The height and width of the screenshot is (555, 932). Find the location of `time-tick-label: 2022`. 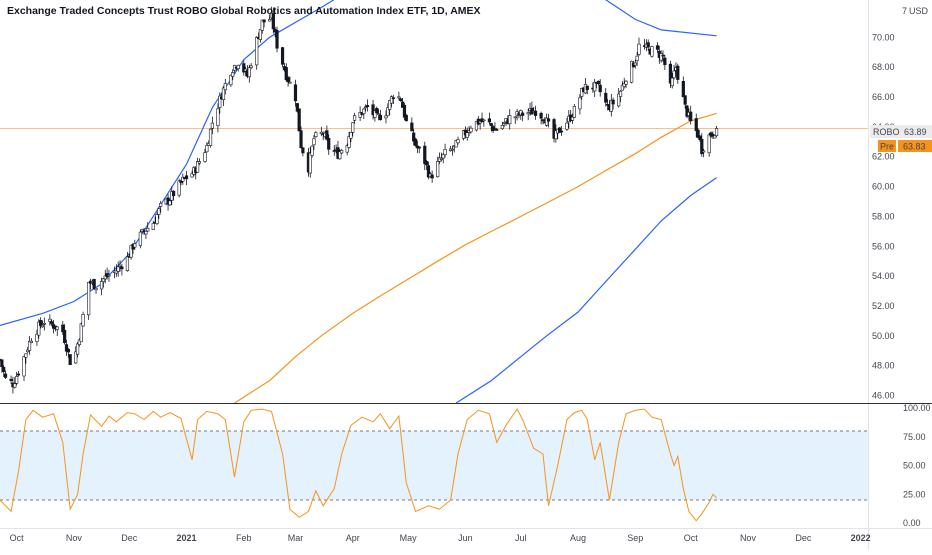

time-tick-label: 2022 is located at coordinates (861, 538).